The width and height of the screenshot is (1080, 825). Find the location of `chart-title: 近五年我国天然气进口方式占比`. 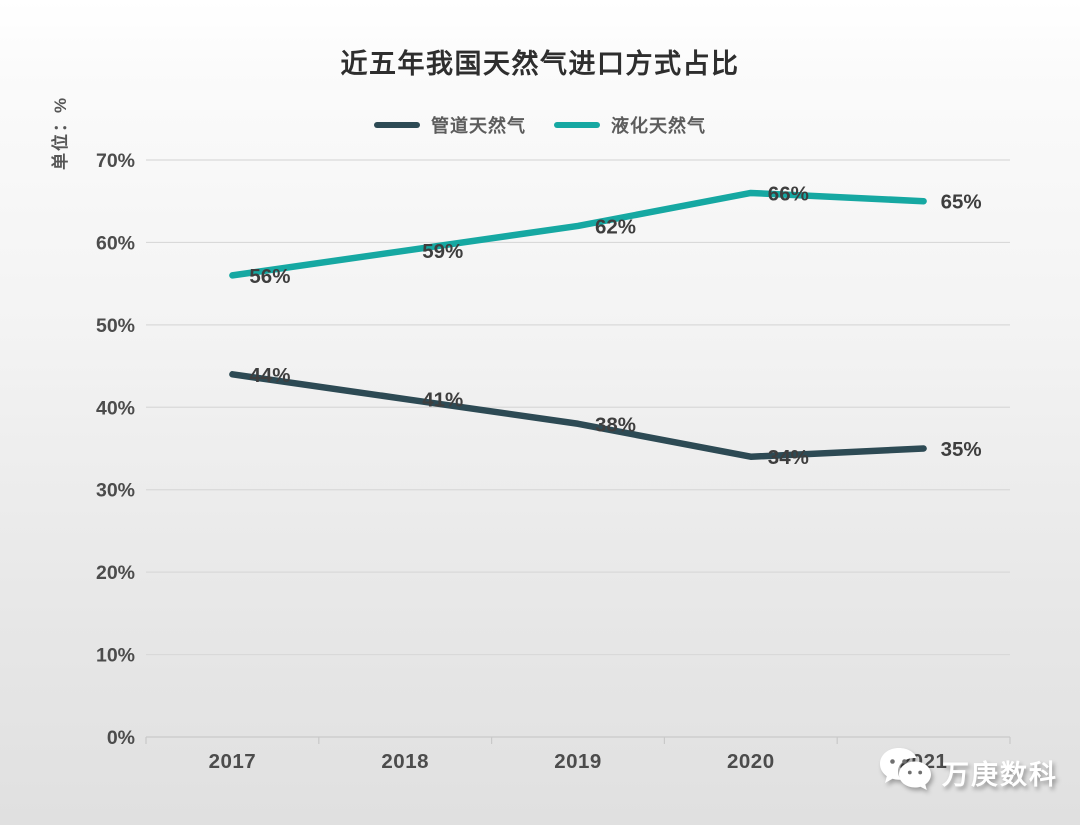

chart-title: 近五年我国天然气进口方式占比 is located at coordinates (540, 64).